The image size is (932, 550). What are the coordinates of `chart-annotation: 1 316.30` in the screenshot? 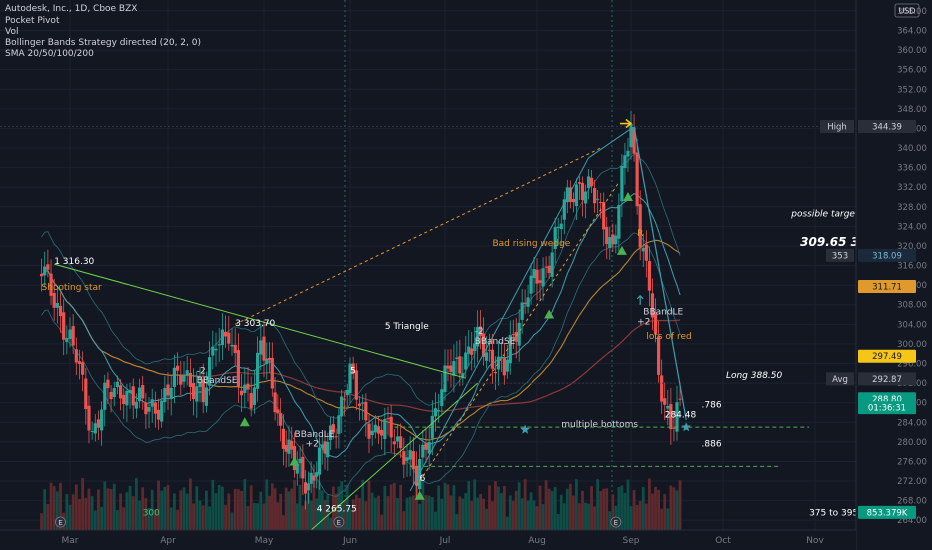 It's located at (74, 262).